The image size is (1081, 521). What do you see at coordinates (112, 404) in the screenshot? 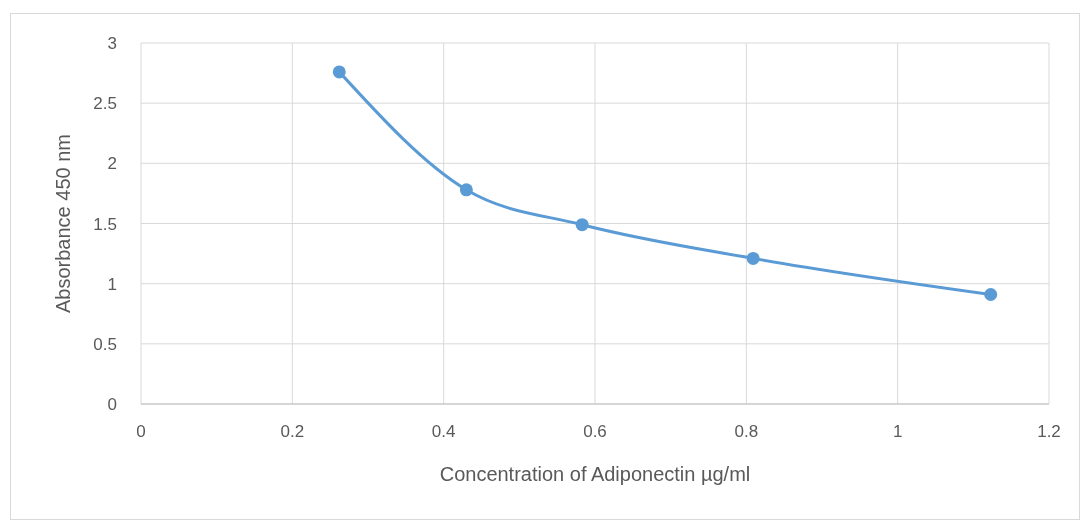
I see `y-tick-label: 0` at bounding box center [112, 404].